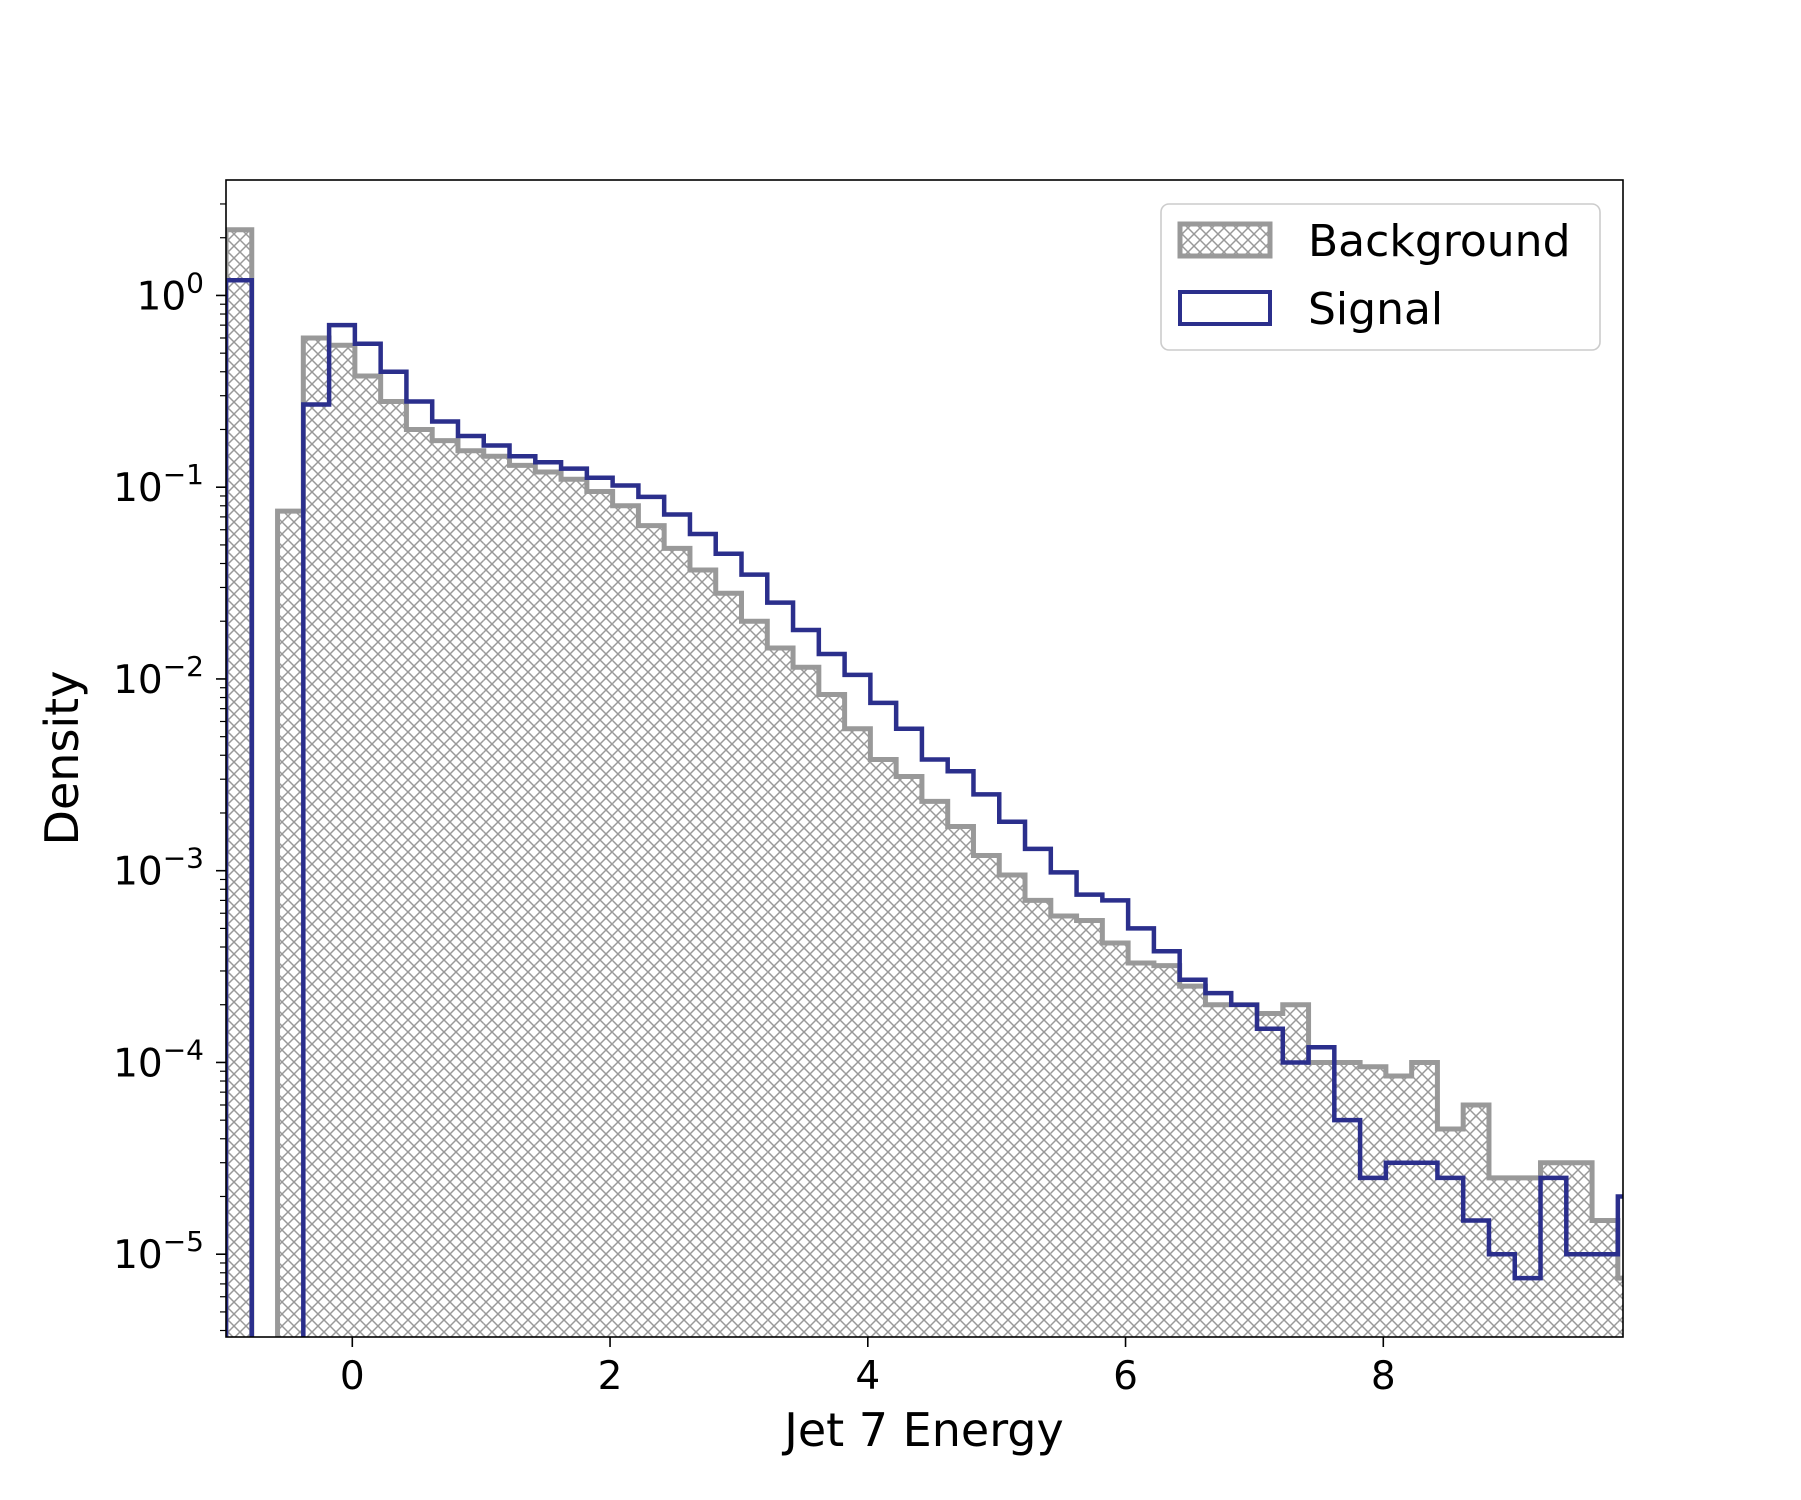 The image size is (1801, 1500). I want to click on x-tick-label: 6, so click(1125, 1376).